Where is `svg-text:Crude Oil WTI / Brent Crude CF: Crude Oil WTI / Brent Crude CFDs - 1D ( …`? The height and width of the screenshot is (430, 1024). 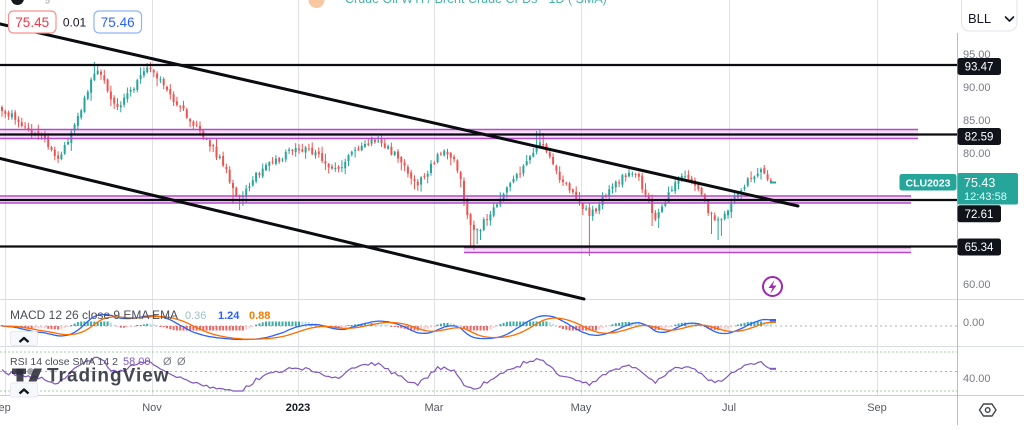 svg-text:Crude Oil WTI / Brent Crude CF: Crude Oil WTI / Brent Crude CFDs - 1D ( … is located at coordinates (476, 3).